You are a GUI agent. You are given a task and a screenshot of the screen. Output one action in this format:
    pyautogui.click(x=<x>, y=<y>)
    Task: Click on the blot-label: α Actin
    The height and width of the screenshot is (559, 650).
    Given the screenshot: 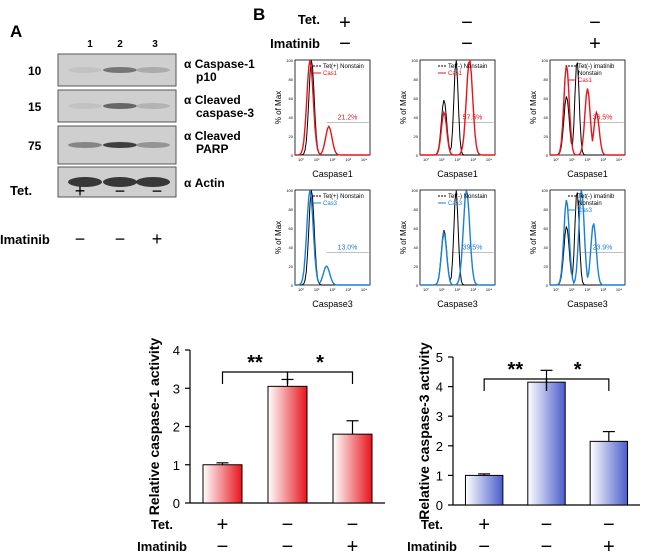 What is the action you would take?
    pyautogui.click(x=204, y=183)
    